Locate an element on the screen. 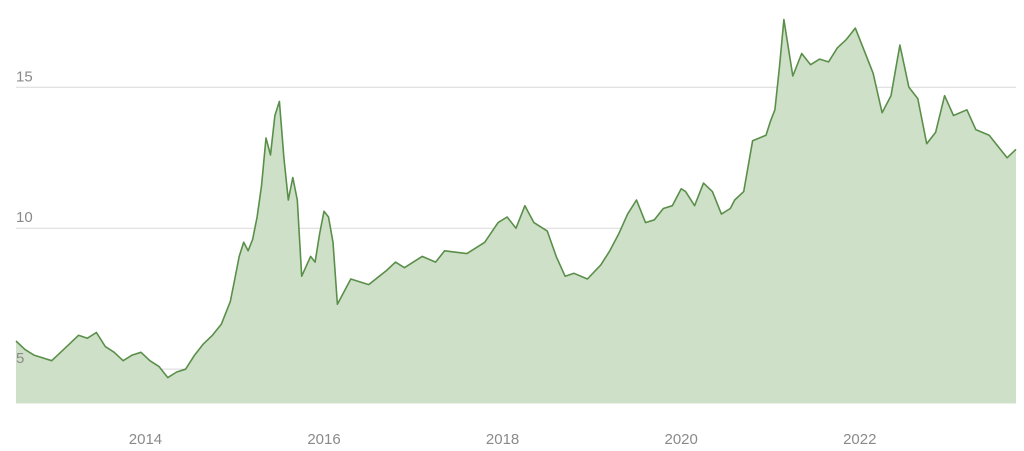  y-tick-labels: 5 10 15 is located at coordinates (24, 217).